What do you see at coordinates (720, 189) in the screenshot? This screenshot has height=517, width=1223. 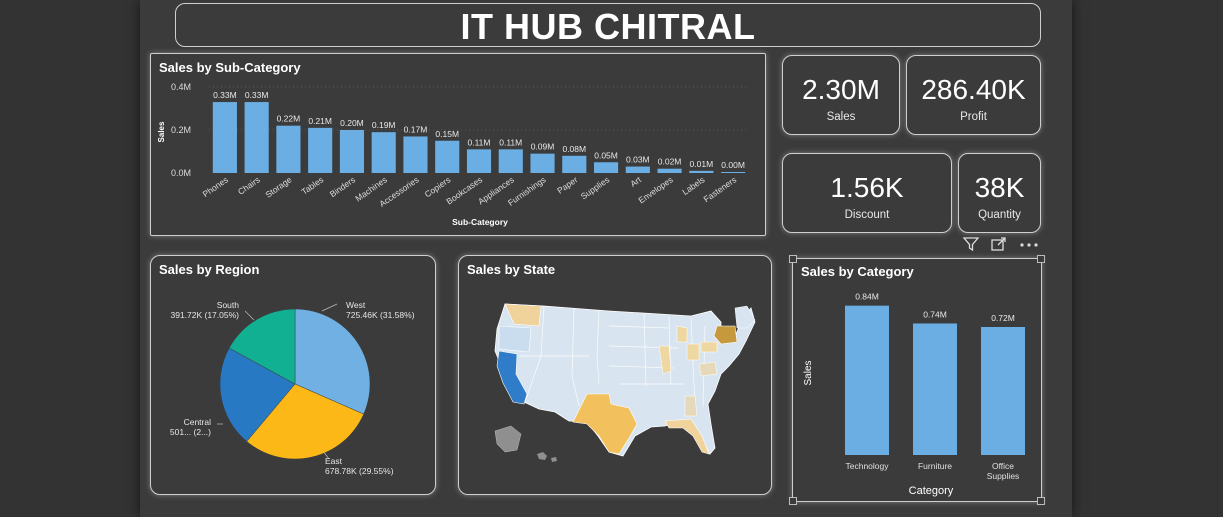 I see `x-tick-label: Fasteners` at bounding box center [720, 189].